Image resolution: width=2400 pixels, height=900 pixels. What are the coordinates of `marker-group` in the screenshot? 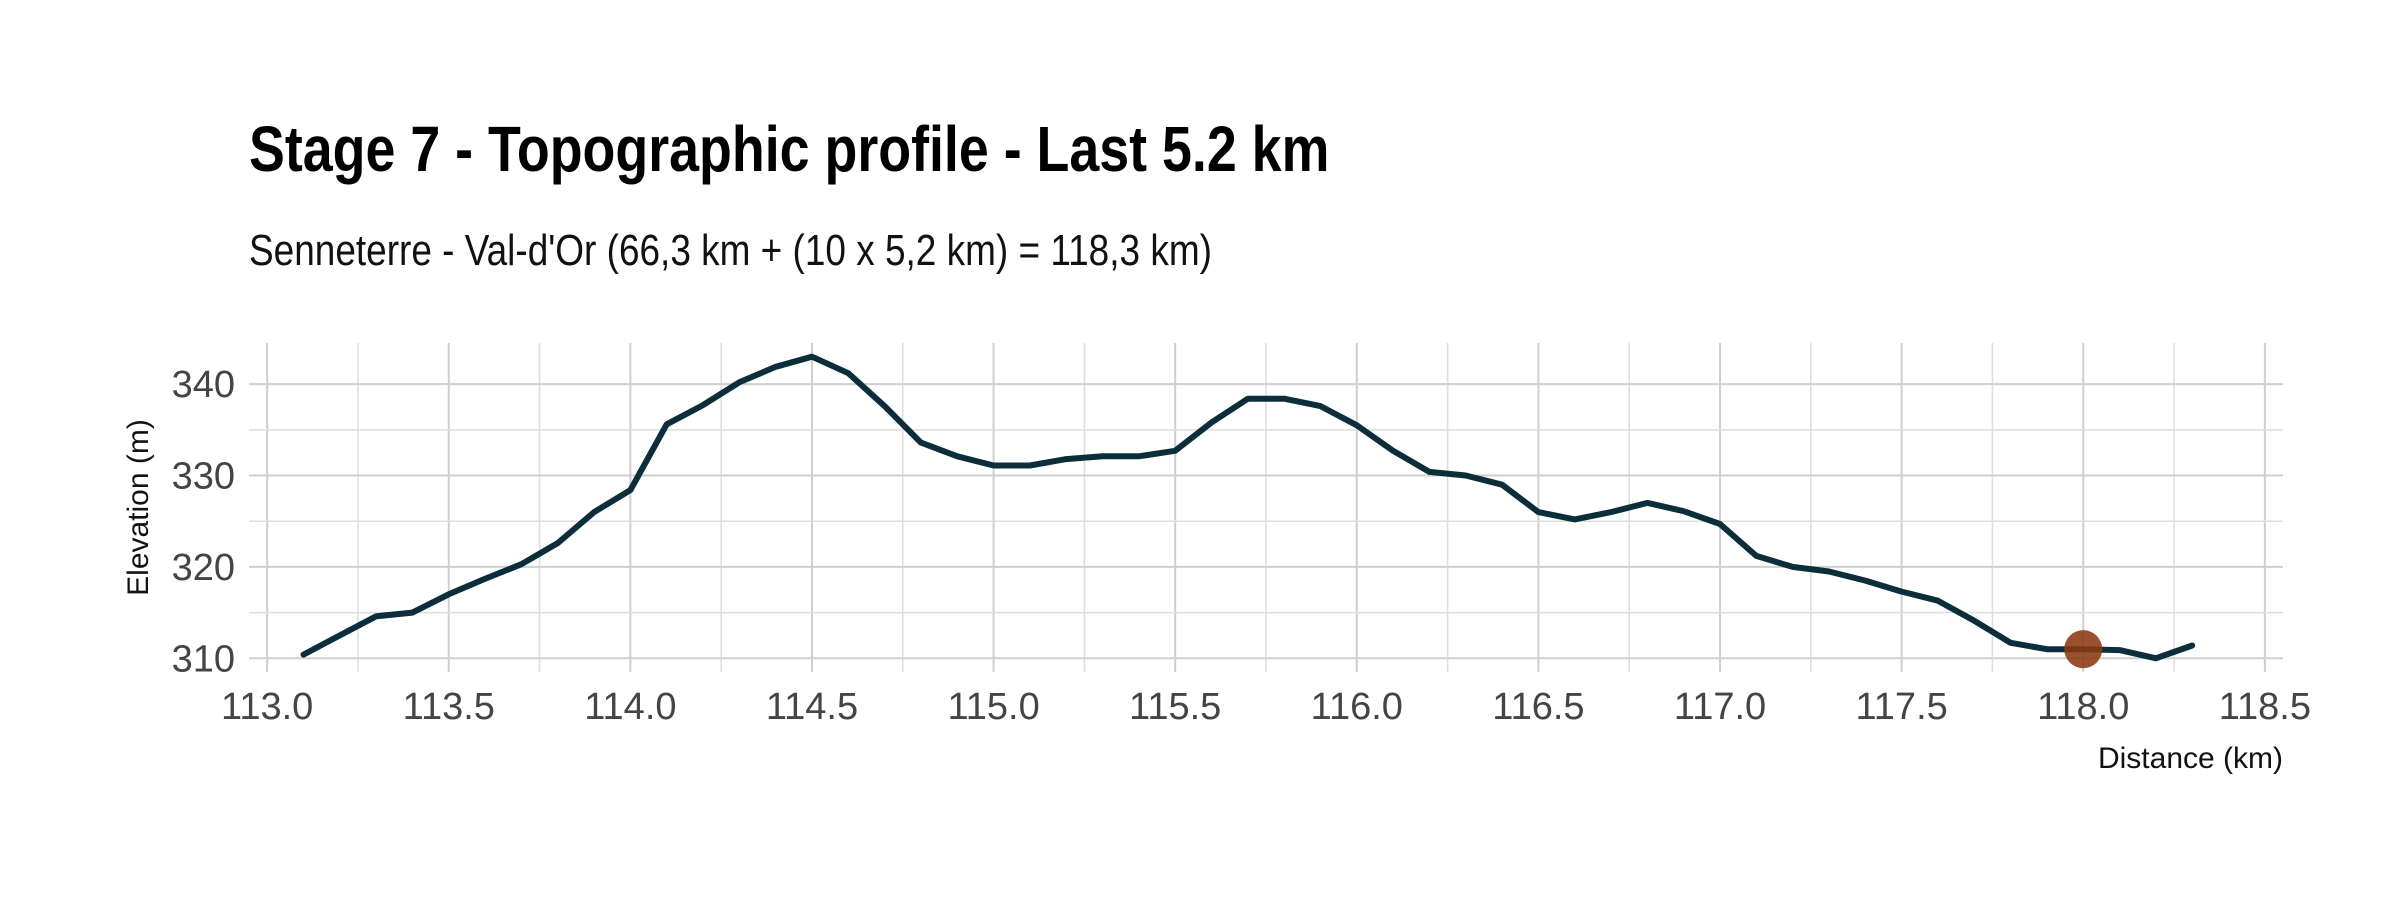 It's located at (2083, 649).